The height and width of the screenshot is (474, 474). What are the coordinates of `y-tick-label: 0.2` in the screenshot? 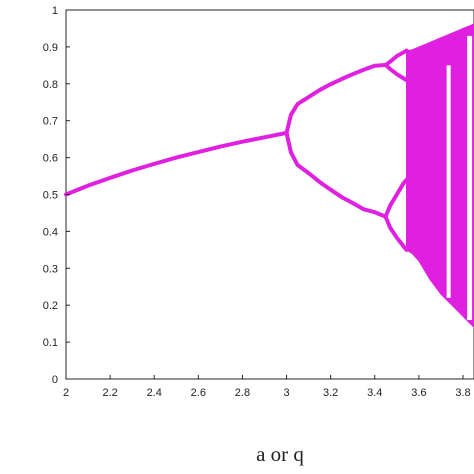 It's located at (50, 306).